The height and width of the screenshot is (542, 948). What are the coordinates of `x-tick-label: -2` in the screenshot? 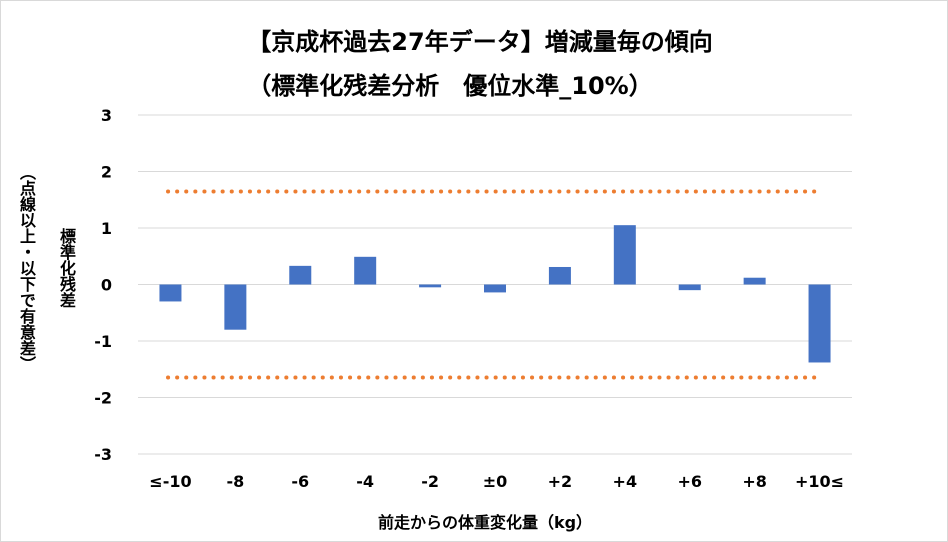 It's located at (430, 481).